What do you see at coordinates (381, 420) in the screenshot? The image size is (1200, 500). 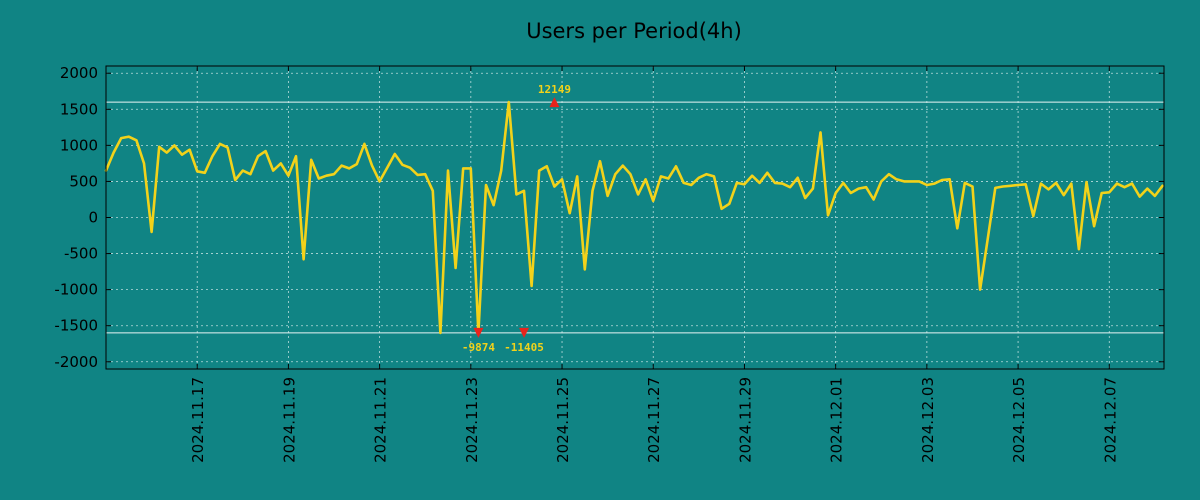 I see `x-tick-label: 2024.11.21` at bounding box center [381, 420].